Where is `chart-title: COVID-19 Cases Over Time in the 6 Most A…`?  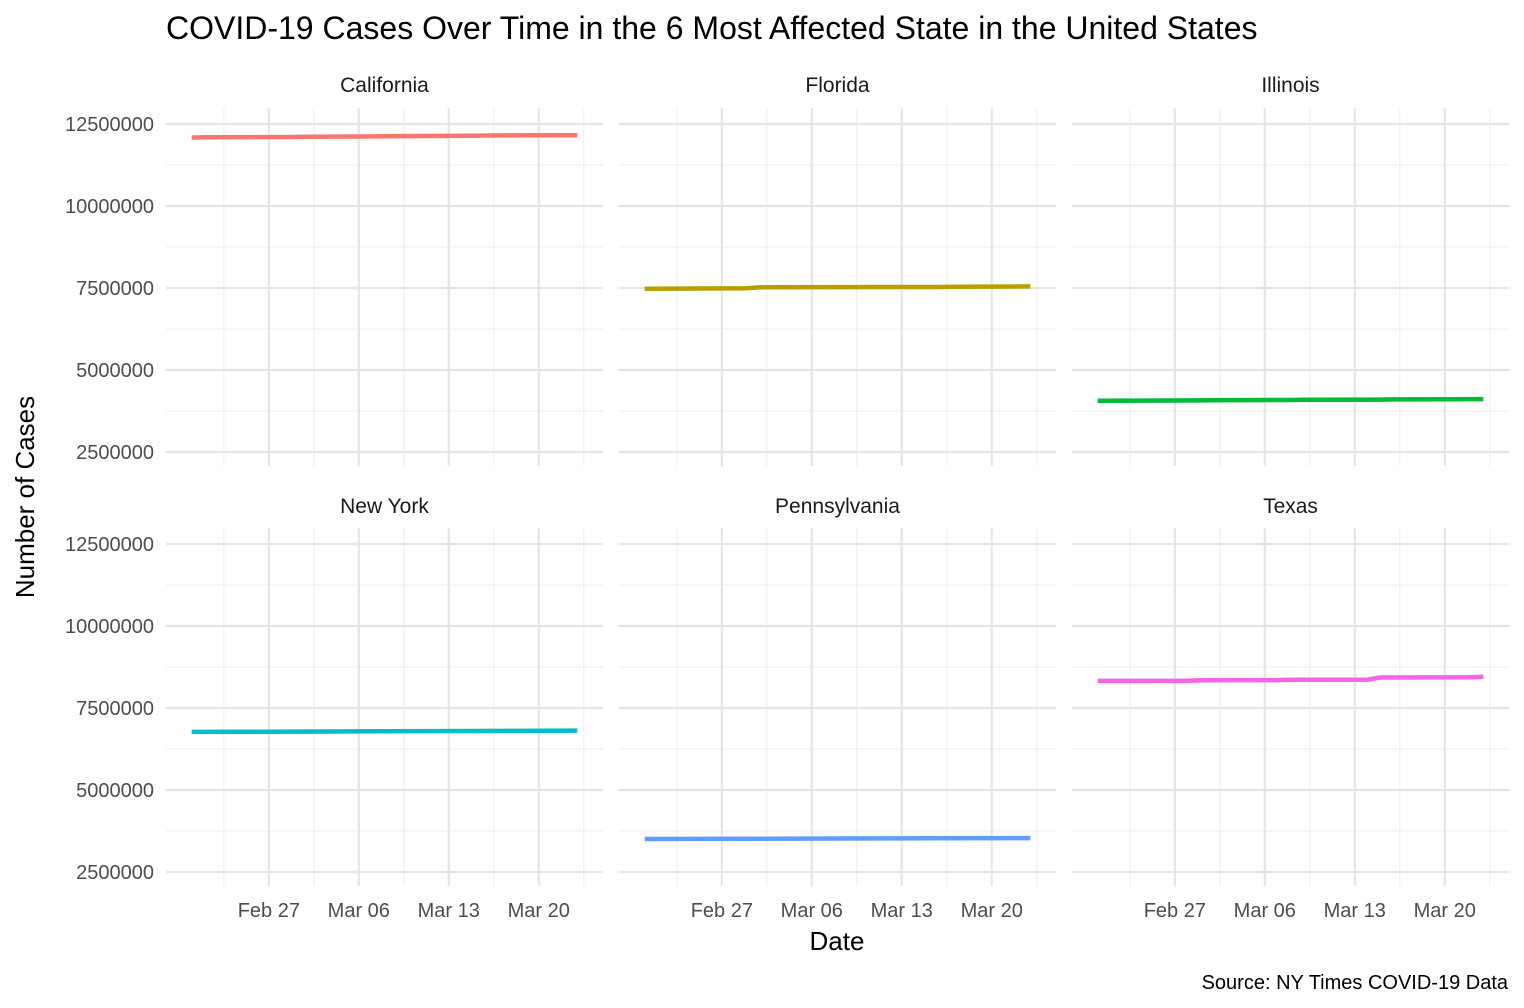 chart-title: COVID-19 Cases Over Time in the 6 Most A… is located at coordinates (711, 28).